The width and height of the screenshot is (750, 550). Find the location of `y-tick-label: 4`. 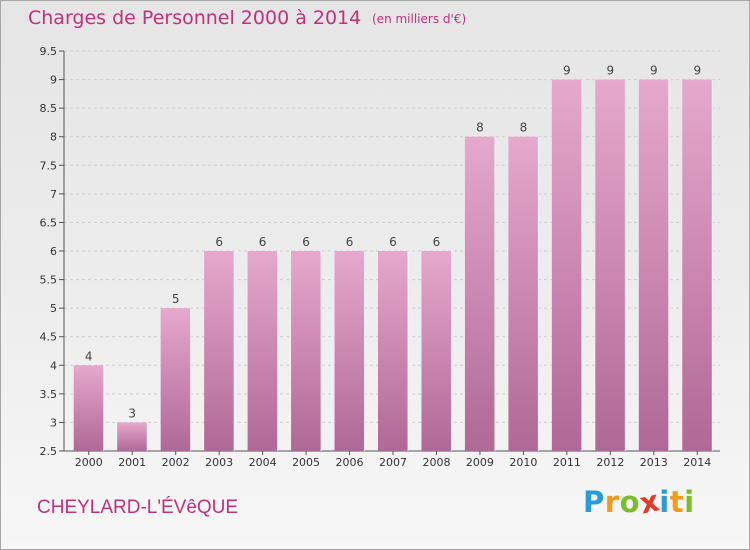

y-tick-label: 4 is located at coordinates (53, 365).